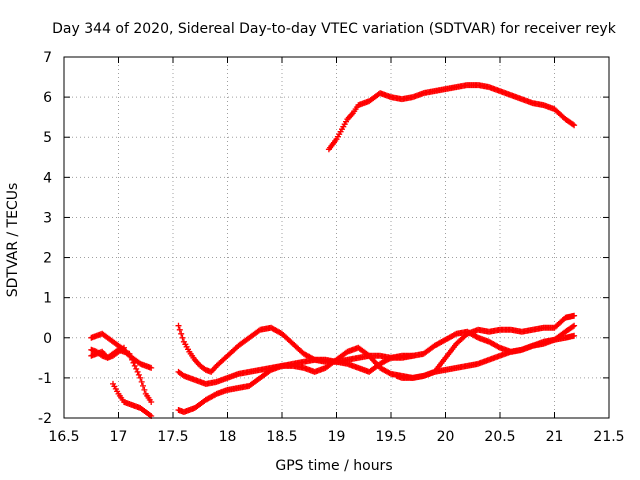 Image resolution: width=640 pixels, height=480 pixels. I want to click on y-tick-label: 4, so click(47, 178).